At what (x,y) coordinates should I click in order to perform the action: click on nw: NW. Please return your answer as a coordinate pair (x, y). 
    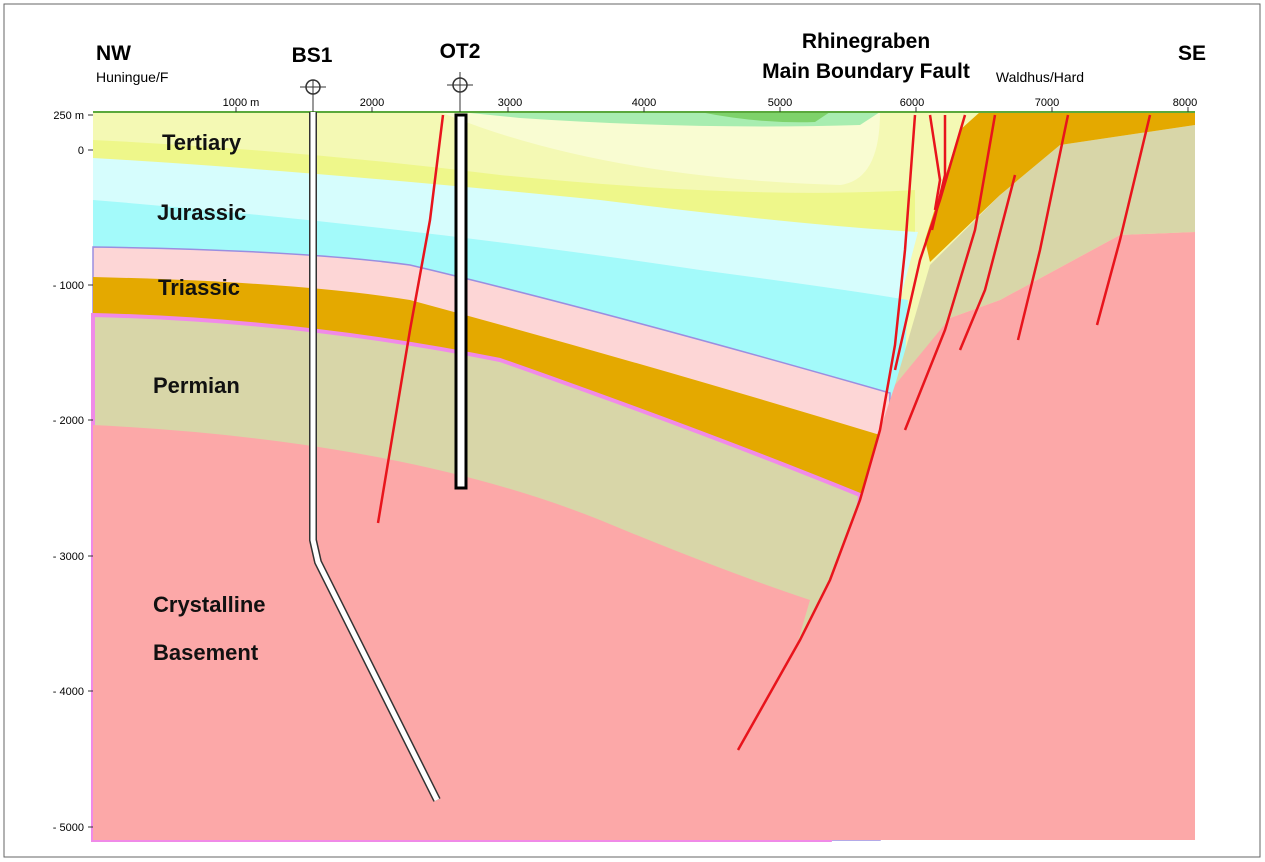
    Looking at the image, I should click on (113, 53).